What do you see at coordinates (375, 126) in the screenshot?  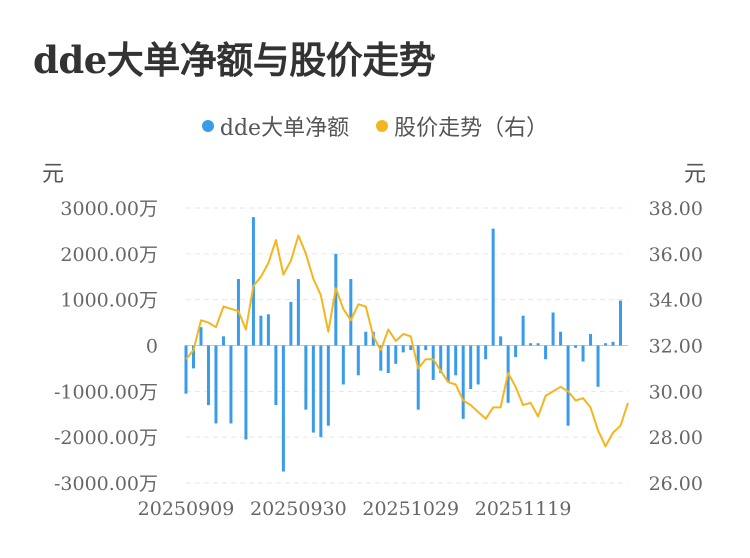 I see `legend: dde大单净额 股价走势（右）` at bounding box center [375, 126].